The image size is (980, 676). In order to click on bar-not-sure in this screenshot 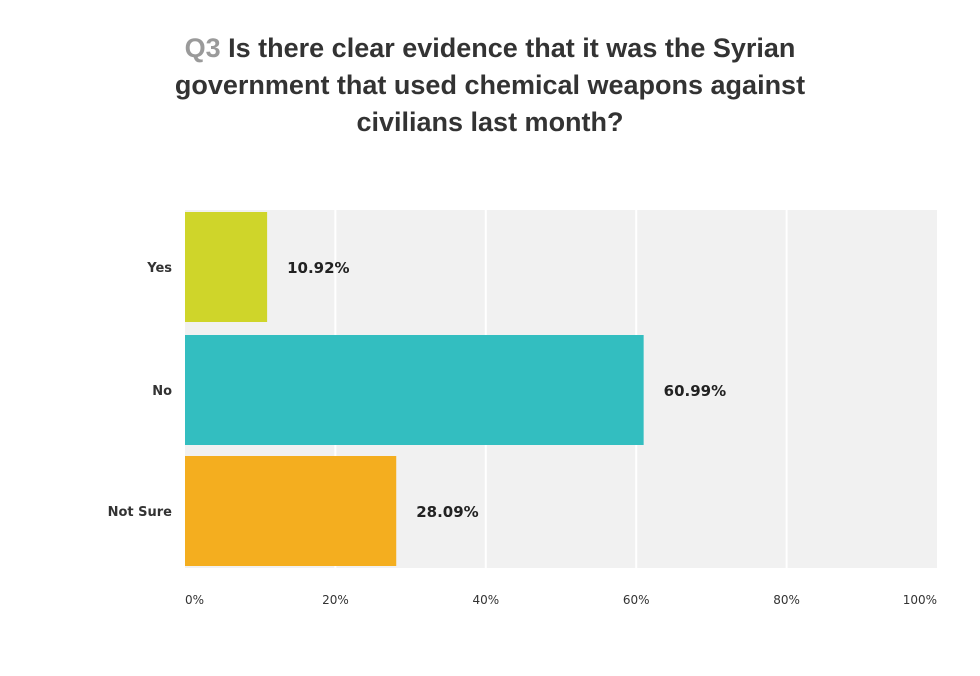, I will do `click(291, 511)`.